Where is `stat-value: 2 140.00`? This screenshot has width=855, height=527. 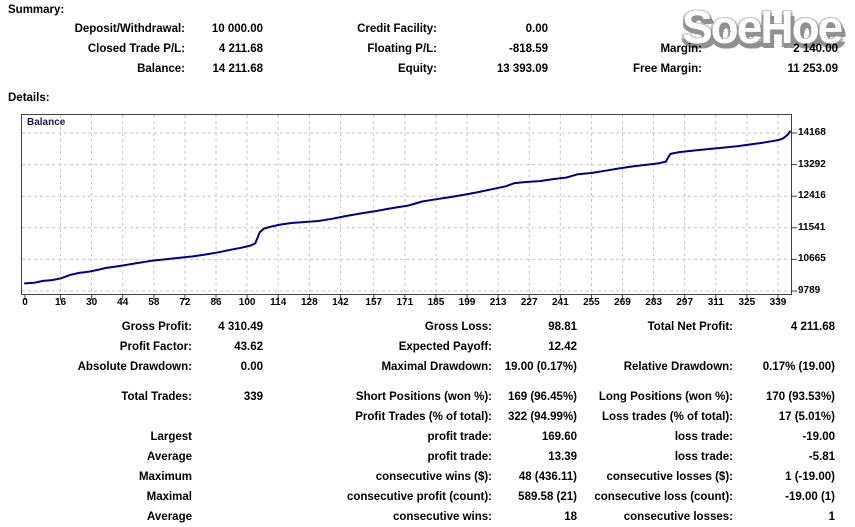 stat-value: 2 140.00 is located at coordinates (815, 49).